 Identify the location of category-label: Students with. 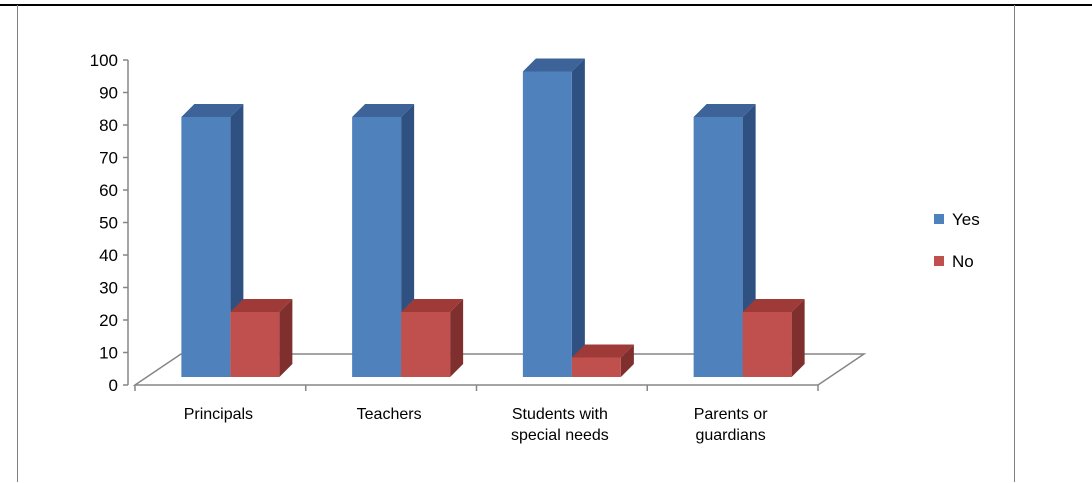
(560, 414).